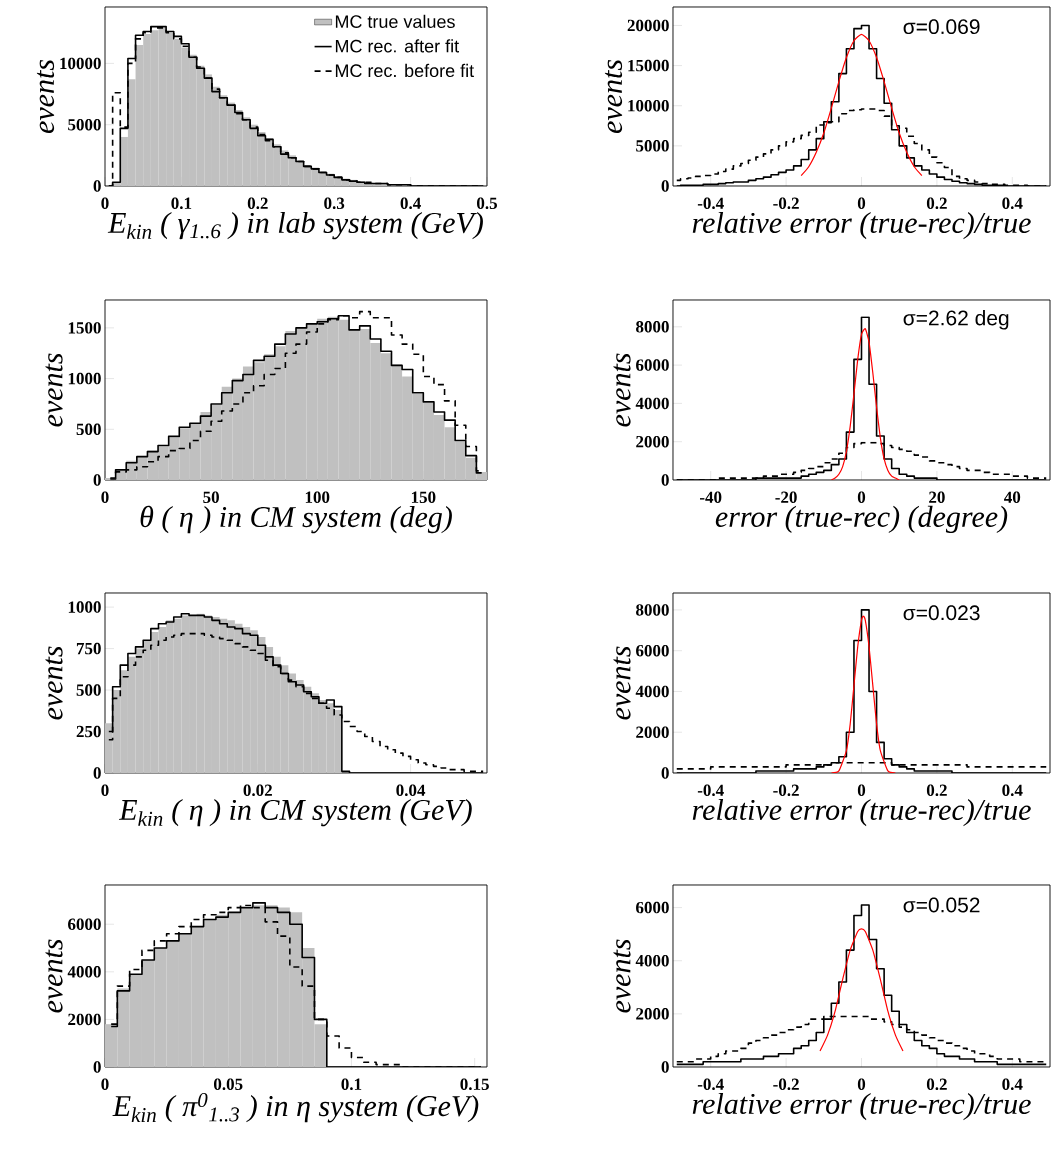  Describe the element at coordinates (296, 519) in the screenshot. I see `x-axis-title: θ ( η ) in CM system (deg)` at that location.